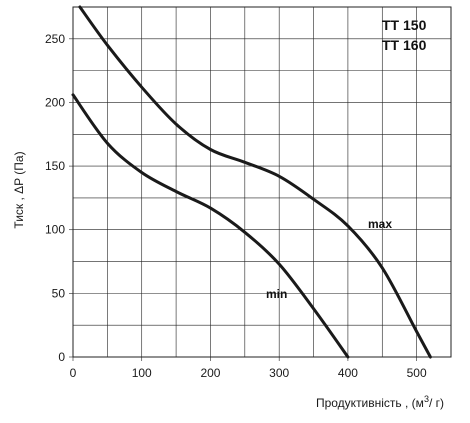 The image size is (470, 423). What do you see at coordinates (380, 224) in the screenshot?
I see `series-label-max: max` at bounding box center [380, 224].